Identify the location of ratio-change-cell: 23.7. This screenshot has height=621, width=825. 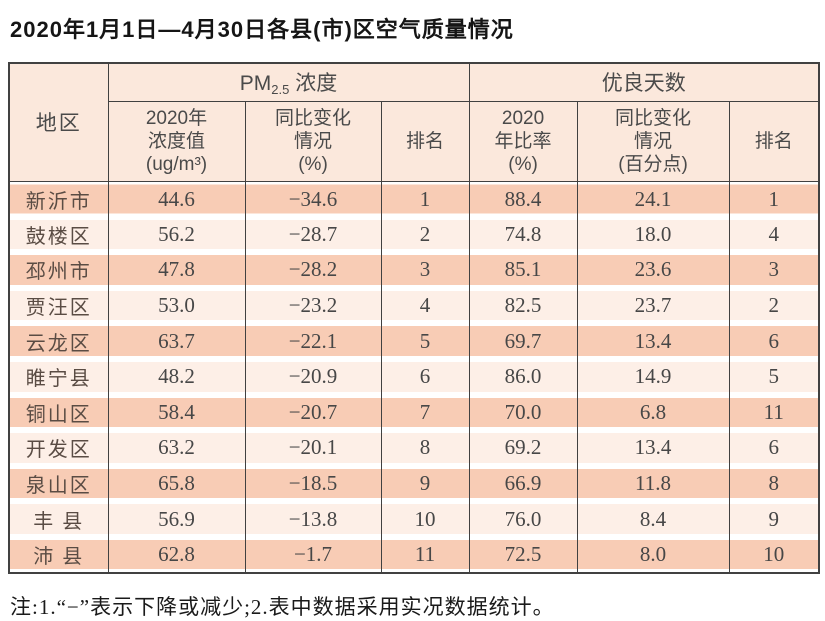
(653, 305).